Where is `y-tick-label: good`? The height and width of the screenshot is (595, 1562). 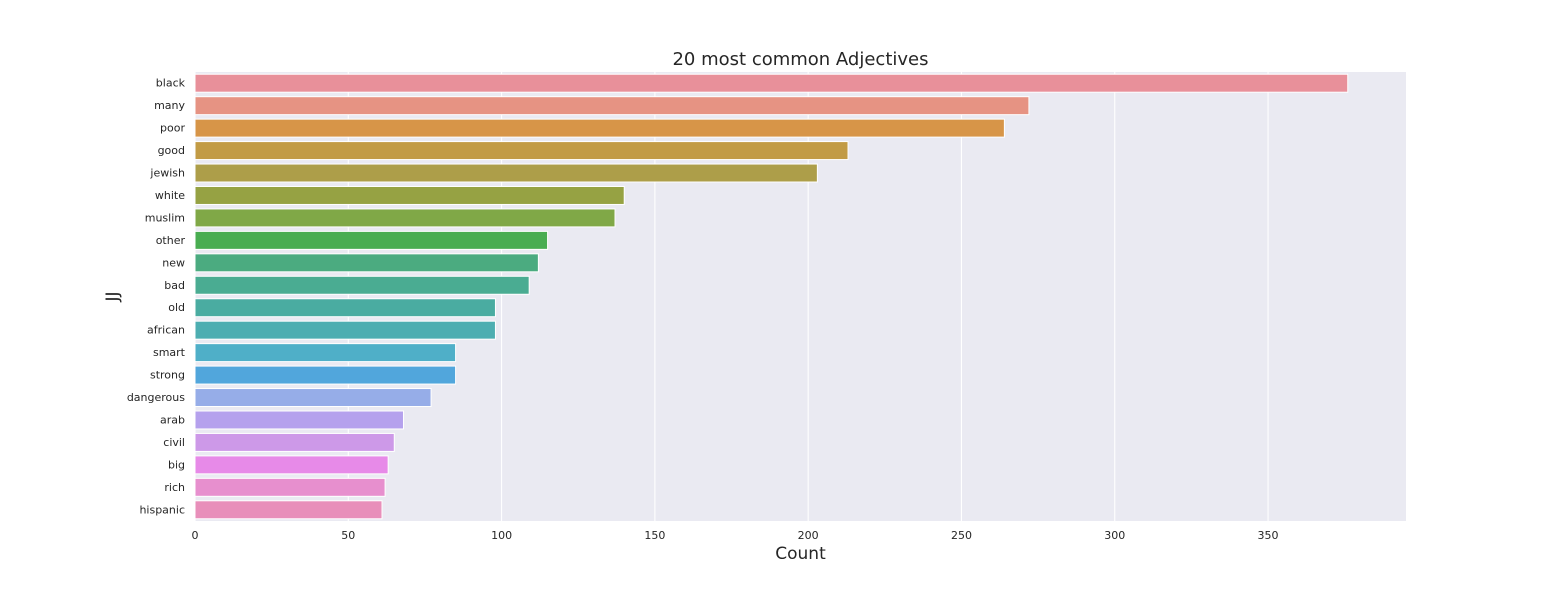 y-tick-label: good is located at coordinates (171, 150).